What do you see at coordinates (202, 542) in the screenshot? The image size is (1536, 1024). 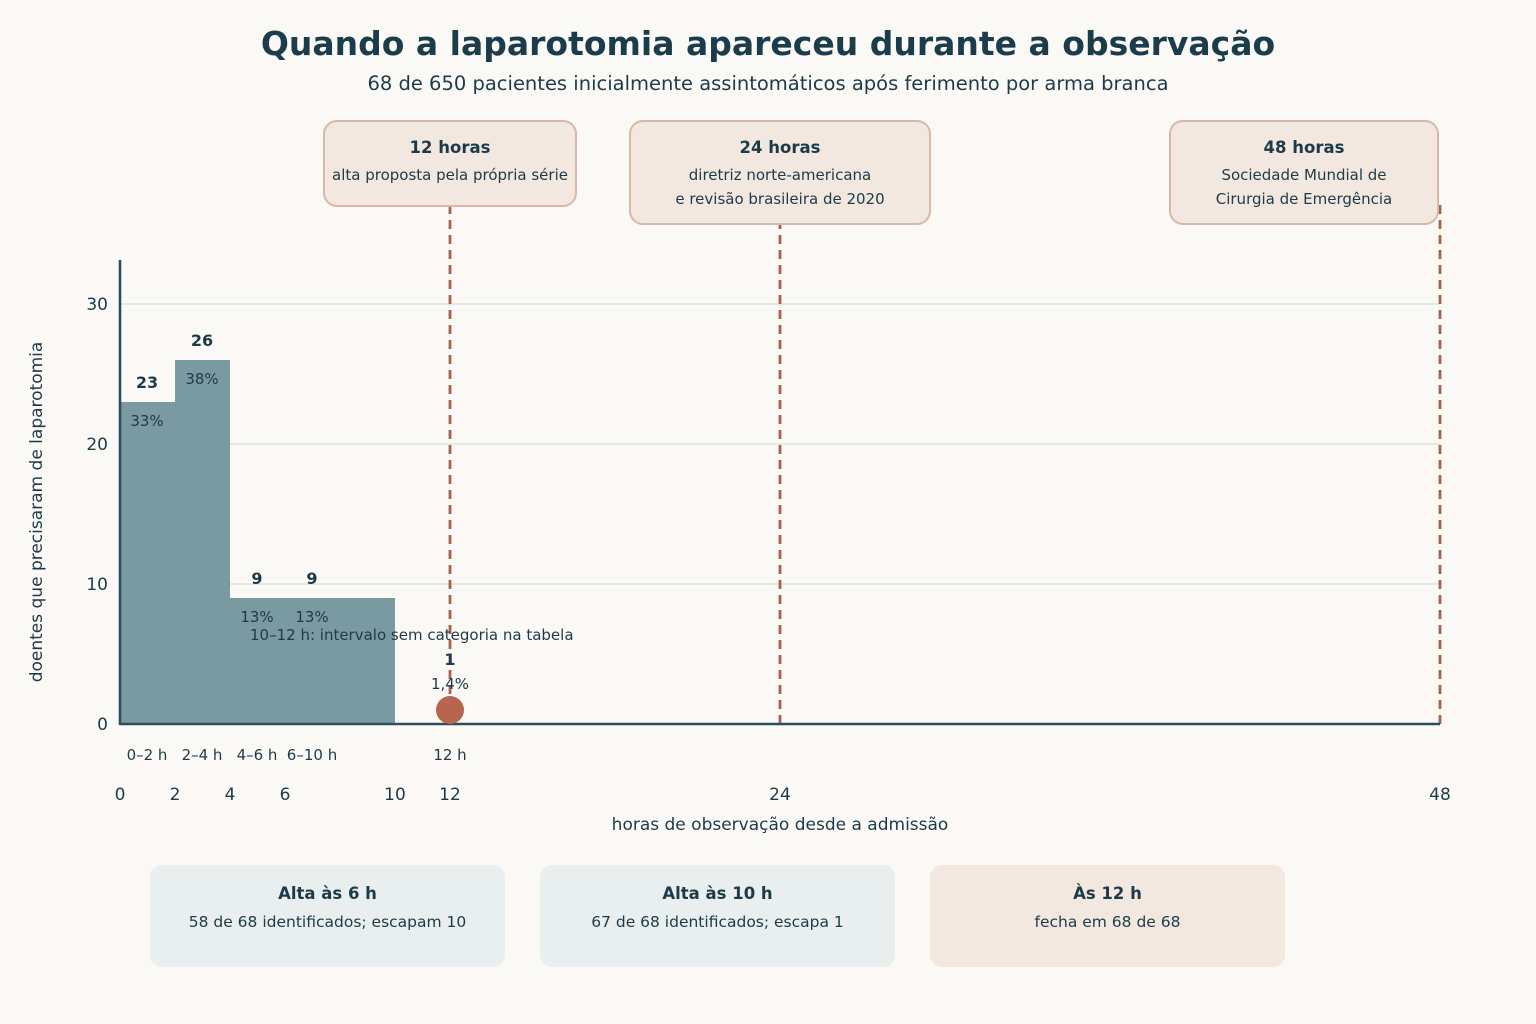 I see `bar-2–4 h` at bounding box center [202, 542].